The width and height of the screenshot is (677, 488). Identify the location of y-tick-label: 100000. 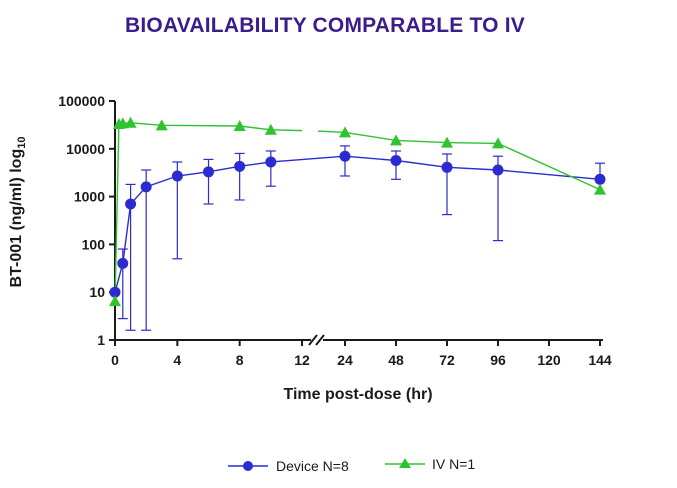
(81, 101).